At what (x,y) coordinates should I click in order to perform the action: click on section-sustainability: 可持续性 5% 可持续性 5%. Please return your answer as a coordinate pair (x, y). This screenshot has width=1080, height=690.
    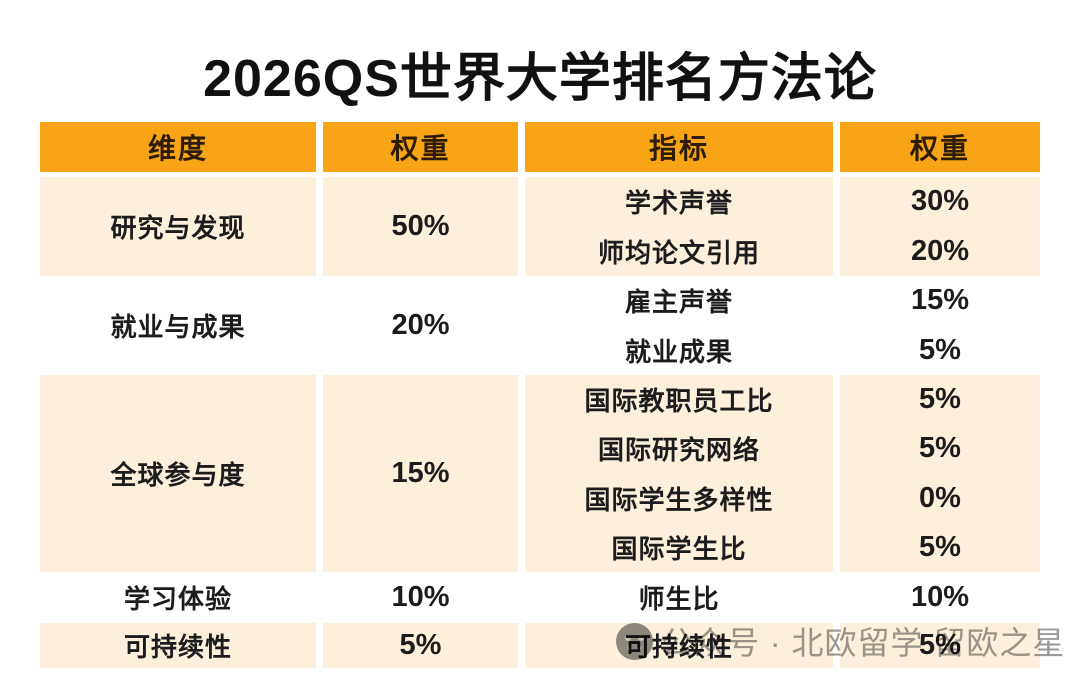
    Looking at the image, I should click on (540, 645).